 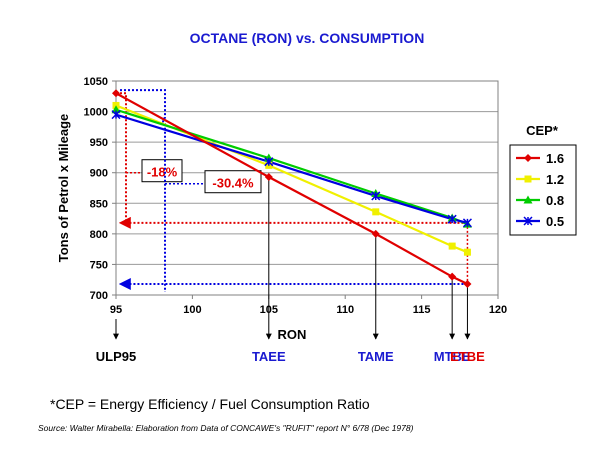 I want to click on component-label: TAME, so click(x=376, y=356).